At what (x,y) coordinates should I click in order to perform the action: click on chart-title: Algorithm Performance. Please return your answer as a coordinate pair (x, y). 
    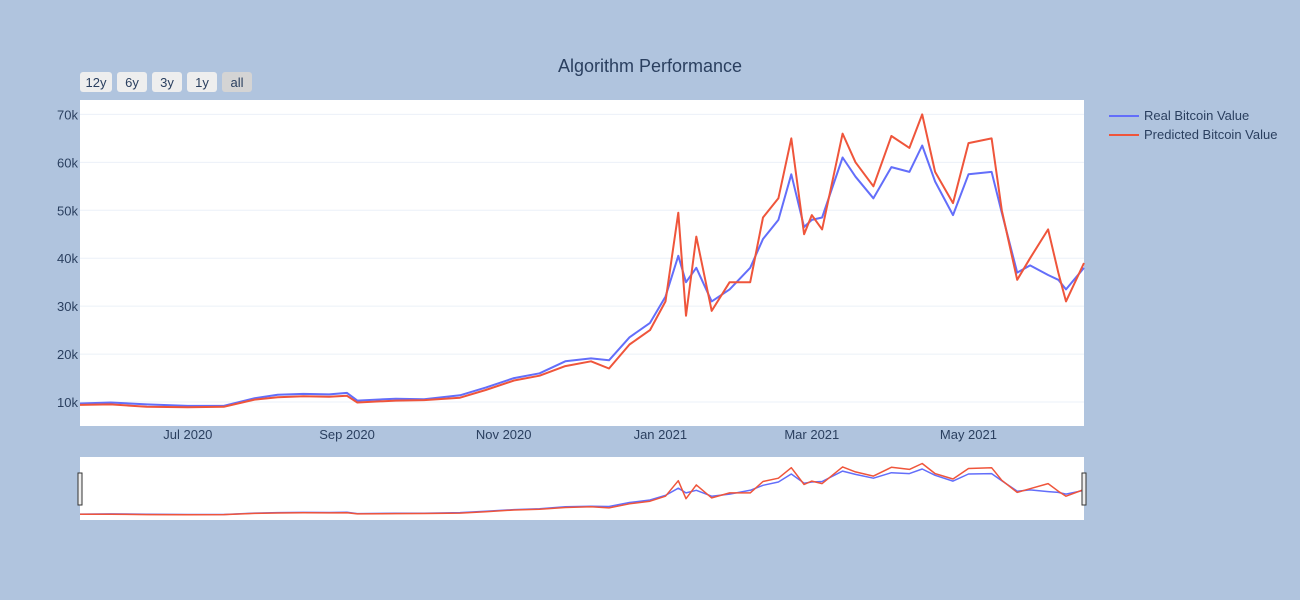
    Looking at the image, I should click on (650, 66).